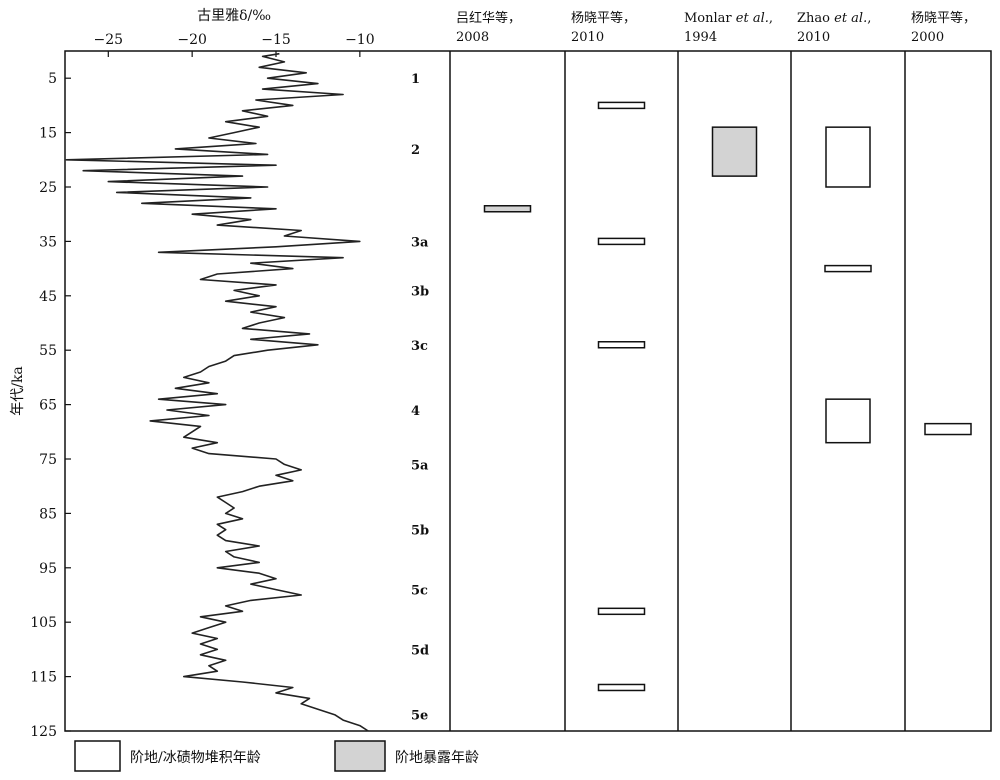 The height and width of the screenshot is (780, 1000). What do you see at coordinates (415, 411) in the screenshot?
I see `isotope-stage-label: 4` at bounding box center [415, 411].